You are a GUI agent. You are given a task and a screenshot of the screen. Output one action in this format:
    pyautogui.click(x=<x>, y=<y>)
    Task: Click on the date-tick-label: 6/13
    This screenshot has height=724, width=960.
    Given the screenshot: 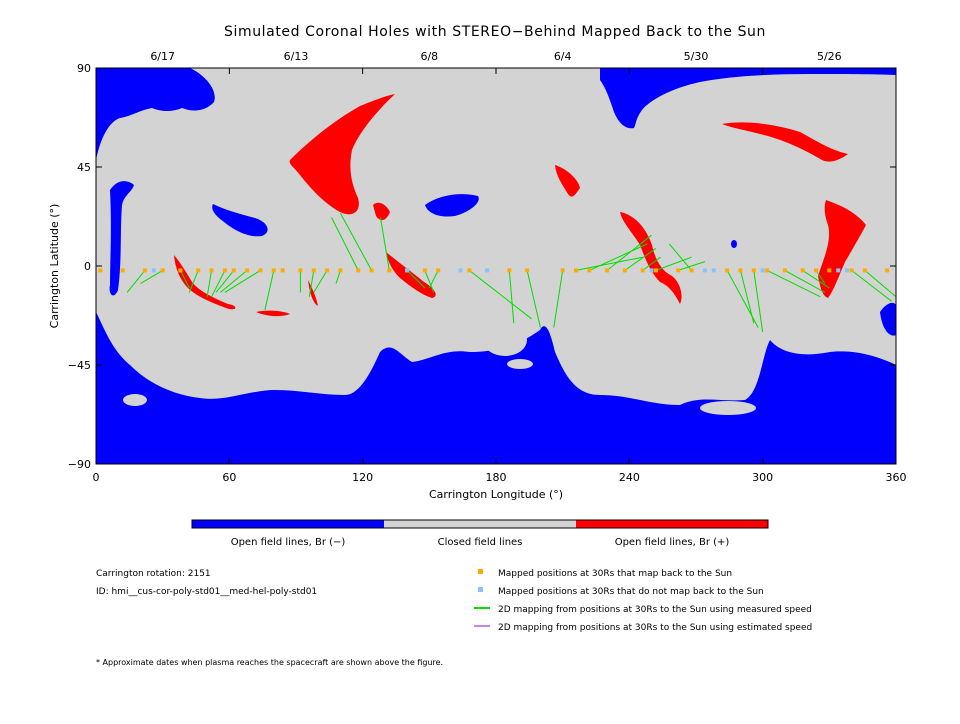 What is the action you would take?
    pyautogui.click(x=296, y=56)
    